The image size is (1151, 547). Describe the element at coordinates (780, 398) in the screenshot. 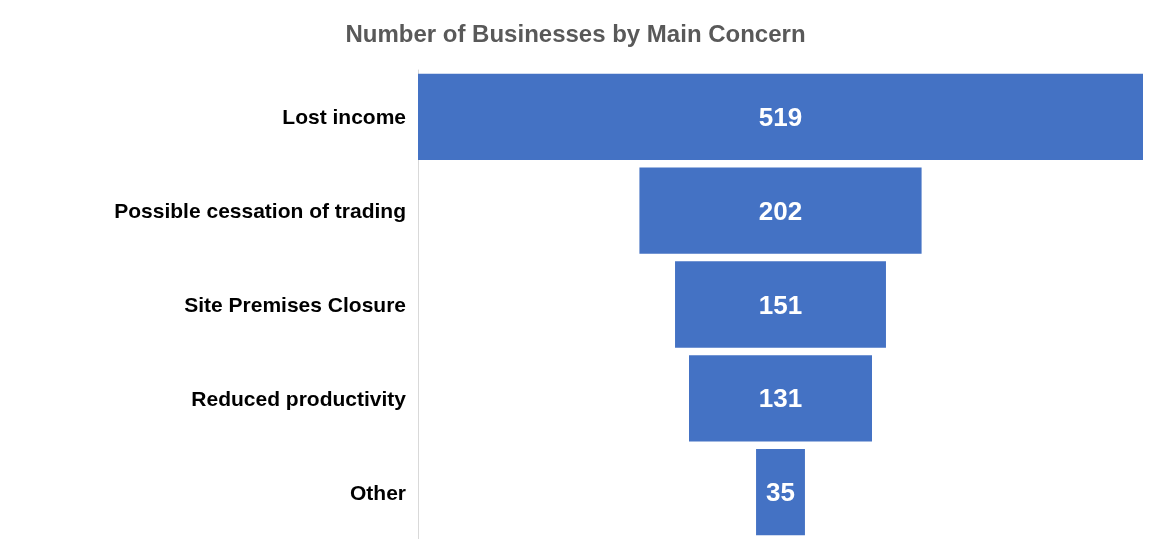

I see `data-label: 131` at that location.